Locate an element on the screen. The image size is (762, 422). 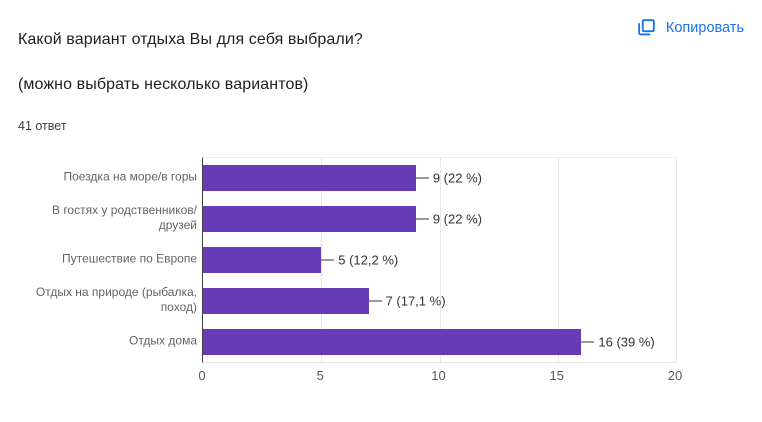
category-label: Отдых на природе (рыбалка, поход) is located at coordinates (116, 299).